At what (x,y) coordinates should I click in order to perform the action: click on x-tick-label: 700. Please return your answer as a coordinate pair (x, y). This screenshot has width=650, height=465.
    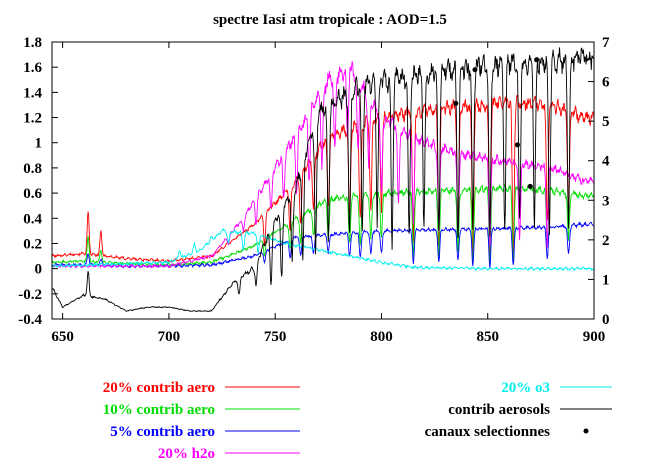
    Looking at the image, I should click on (169, 337).